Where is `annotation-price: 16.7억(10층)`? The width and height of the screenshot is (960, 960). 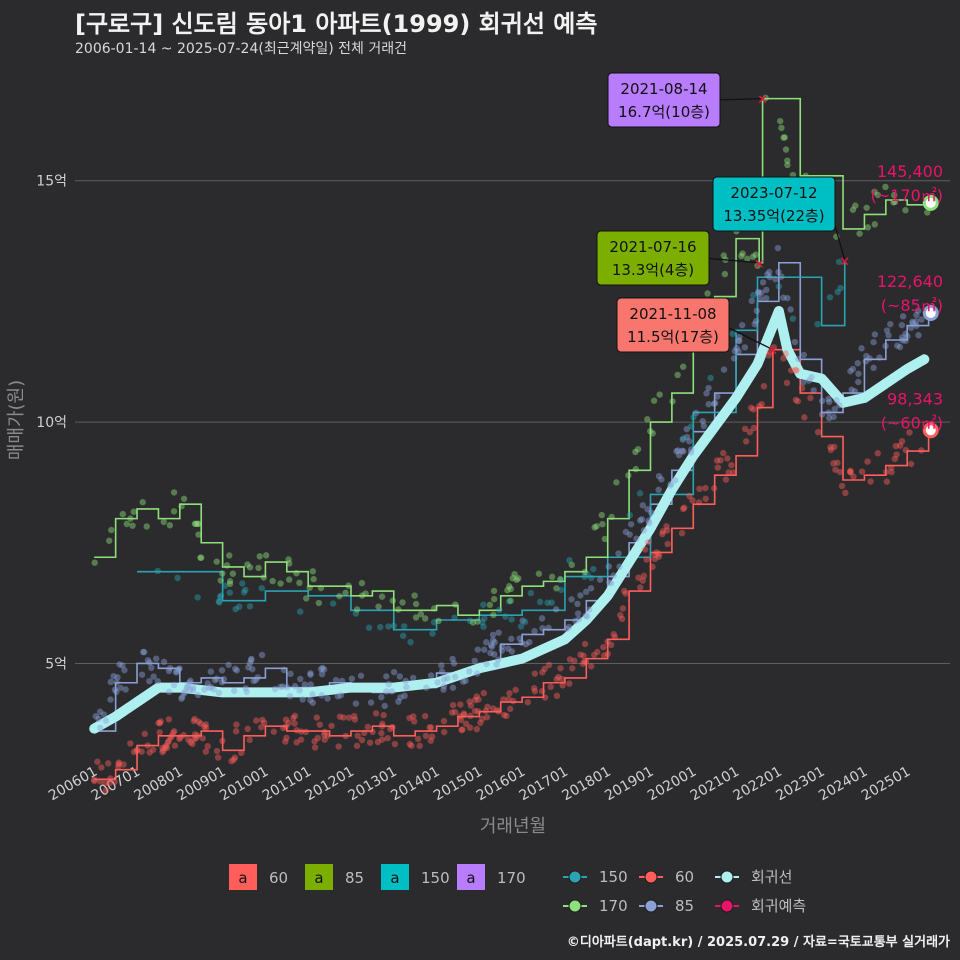 annotation-price: 16.7억(10층) is located at coordinates (664, 112).